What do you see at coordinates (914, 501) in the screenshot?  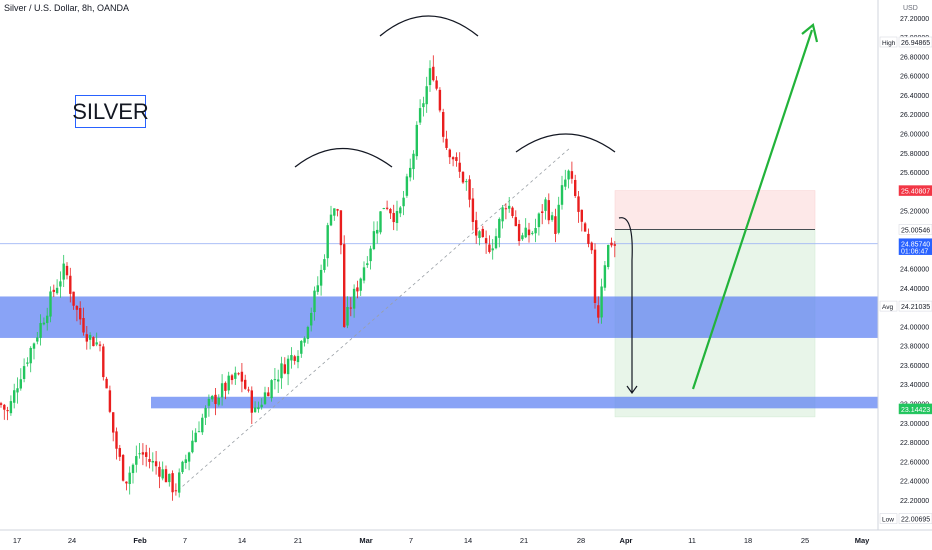 I see `y-tick-label: 22.20000` at bounding box center [914, 501].